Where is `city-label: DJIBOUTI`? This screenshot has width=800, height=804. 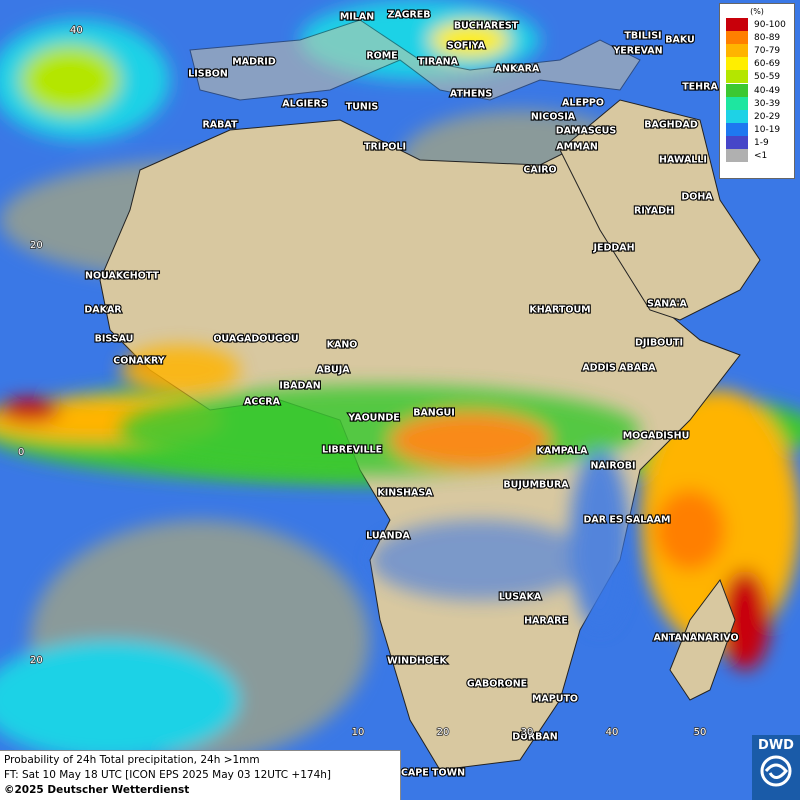
city-label: DJIBOUTI is located at coordinates (659, 343).